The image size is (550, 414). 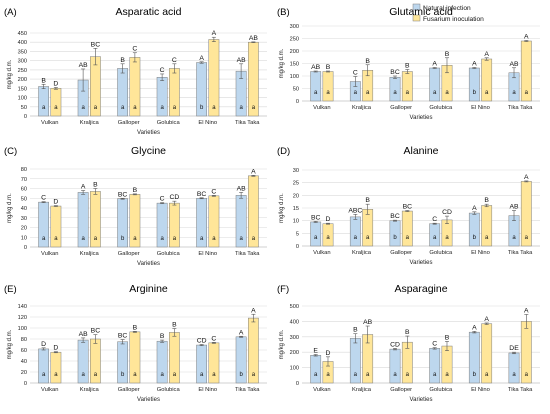 What do you see at coordinates (283, 151) in the screenshot?
I see `panel-label: (D)` at bounding box center [283, 151].